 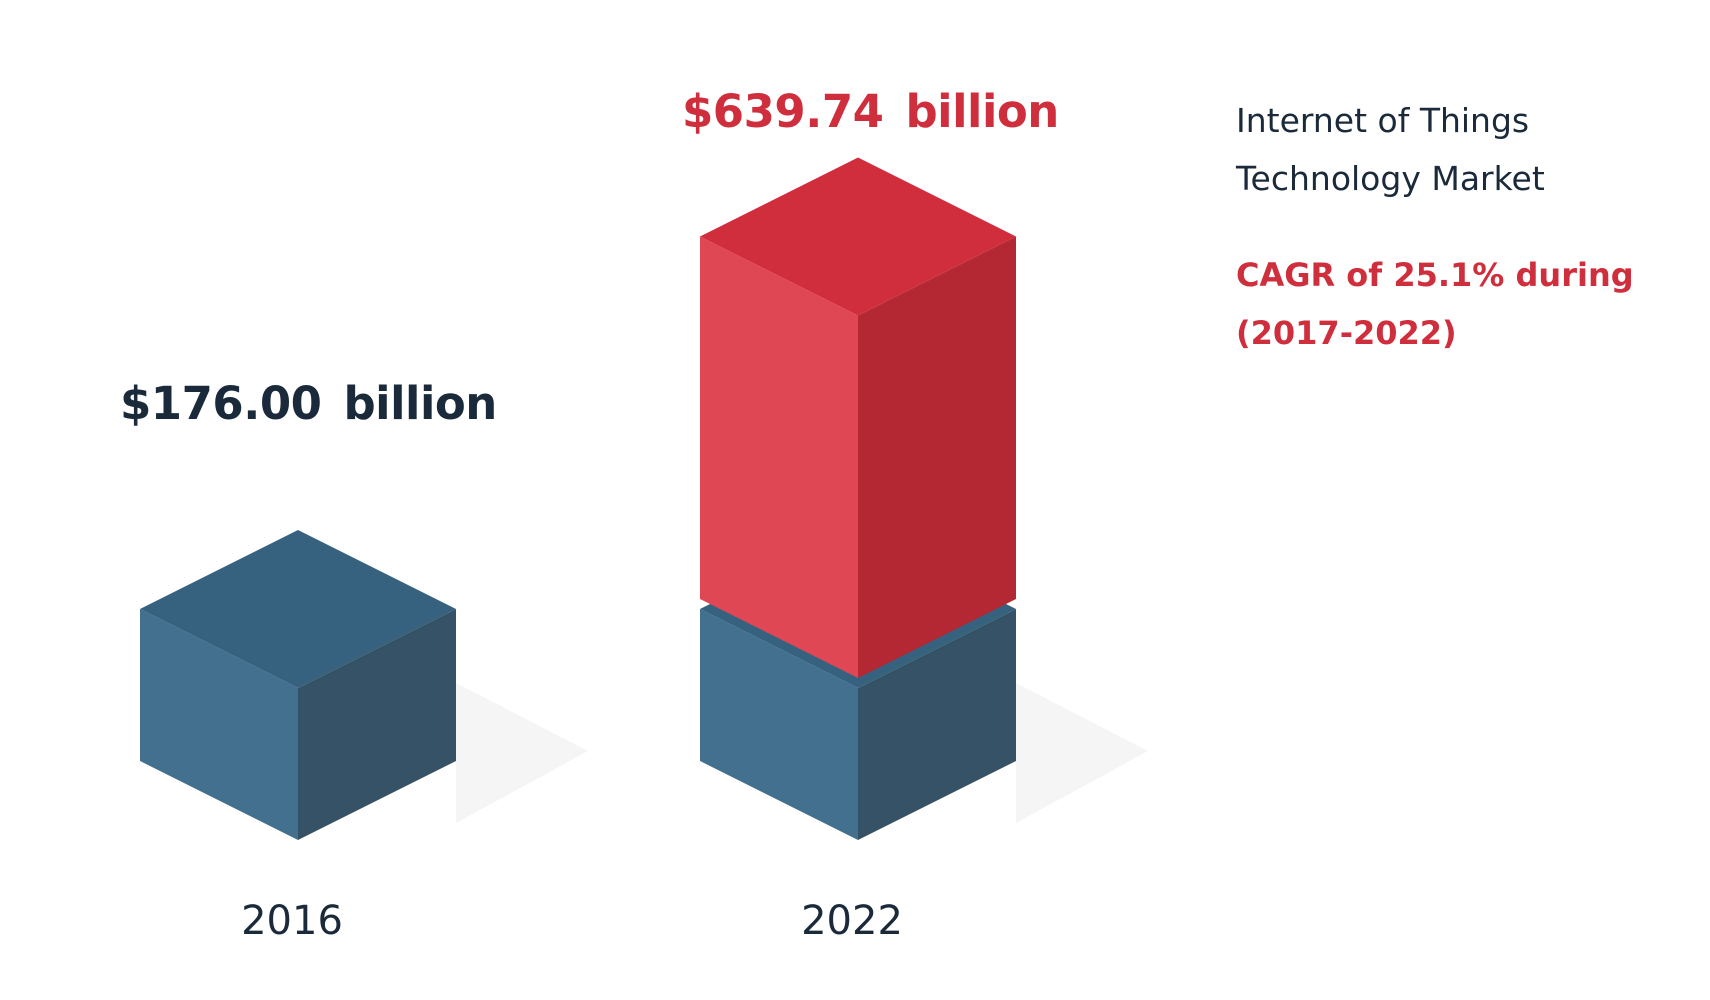 I want to click on value-label-2022: $639.74 billion, so click(x=870, y=111).